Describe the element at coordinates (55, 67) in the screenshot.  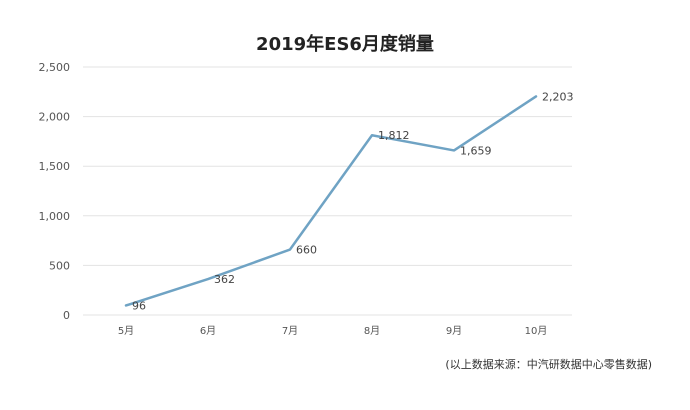
I see `y-tick-label: 2,500` at that location.